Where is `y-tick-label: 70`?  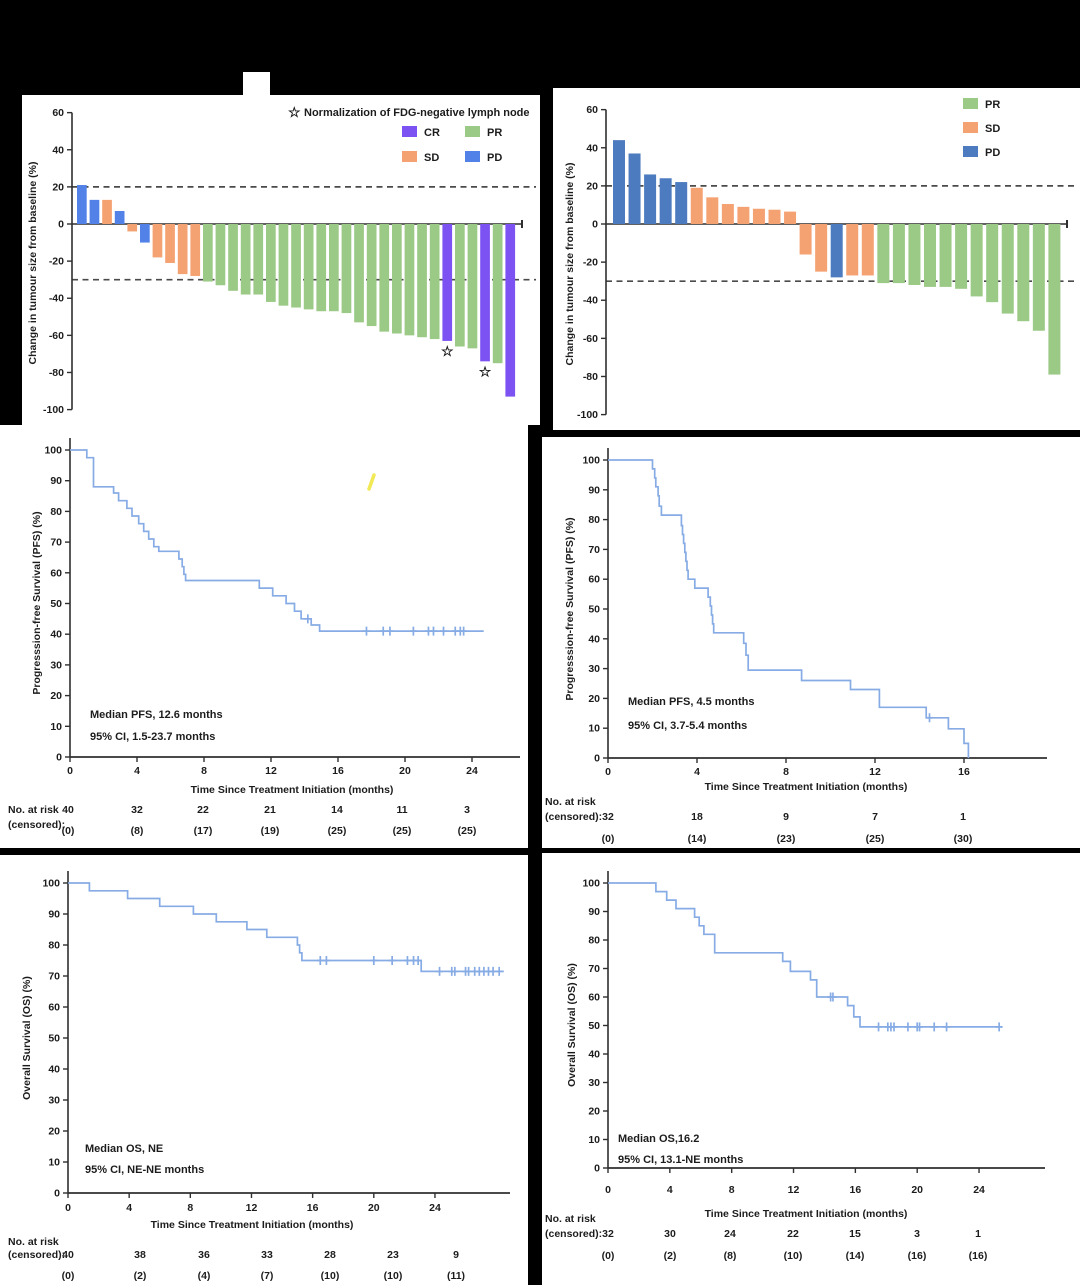
y-tick-label: 70 is located at coordinates (56, 543).